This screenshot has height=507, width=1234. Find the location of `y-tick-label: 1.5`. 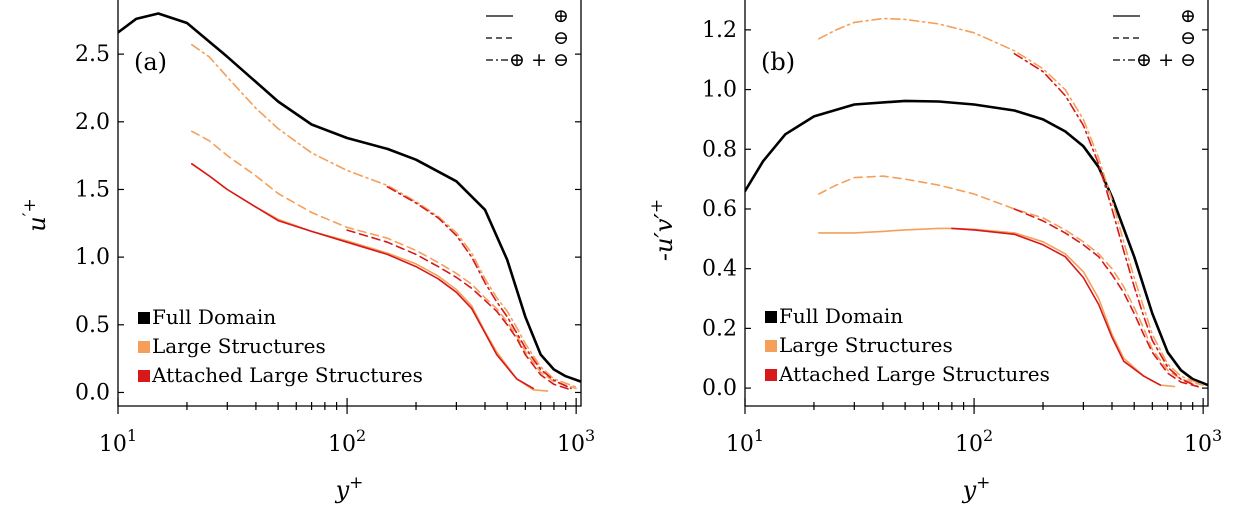

y-tick-label: 1.5 is located at coordinates (92, 189).